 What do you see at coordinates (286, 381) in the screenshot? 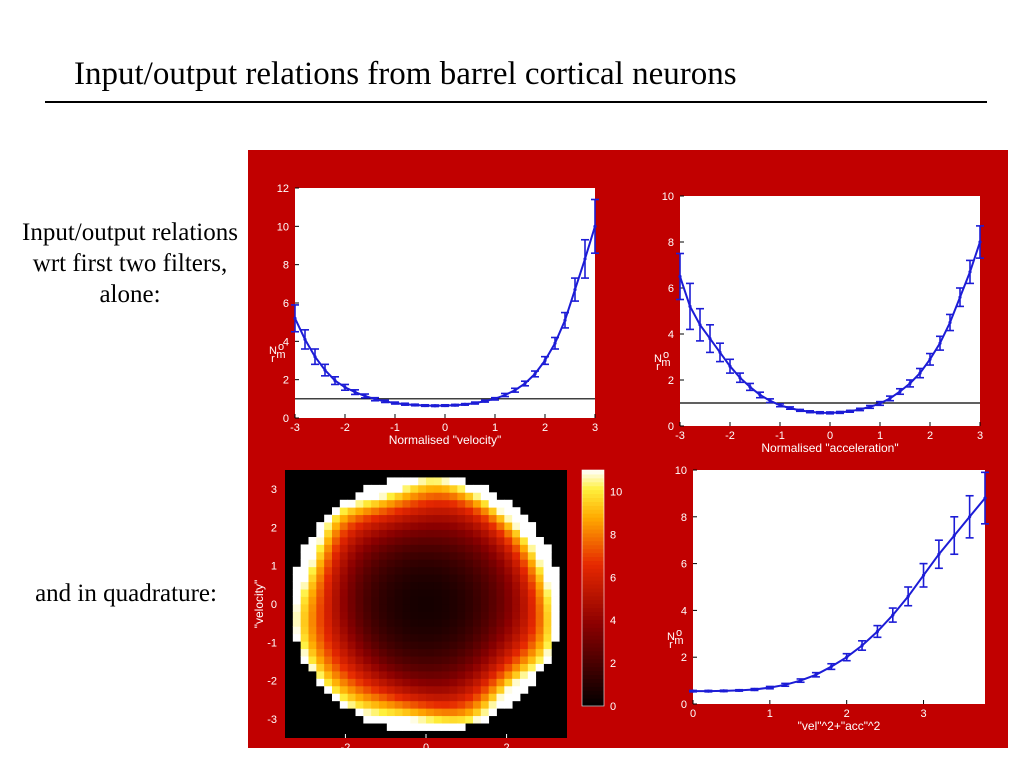
I see `y-tick-label: 2` at bounding box center [286, 381].